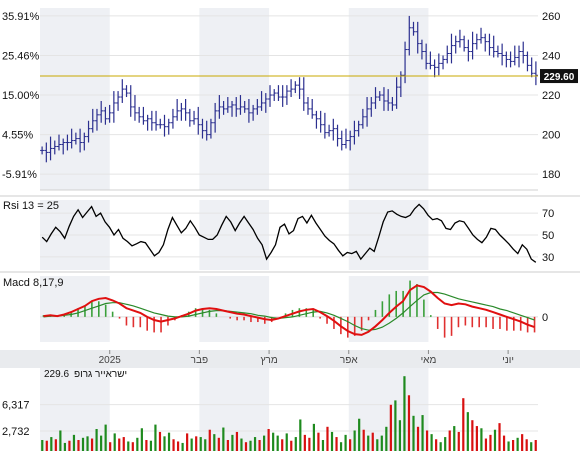  What do you see at coordinates (559, 77) in the screenshot?
I see `last-price-label: 229.60` at bounding box center [559, 77].